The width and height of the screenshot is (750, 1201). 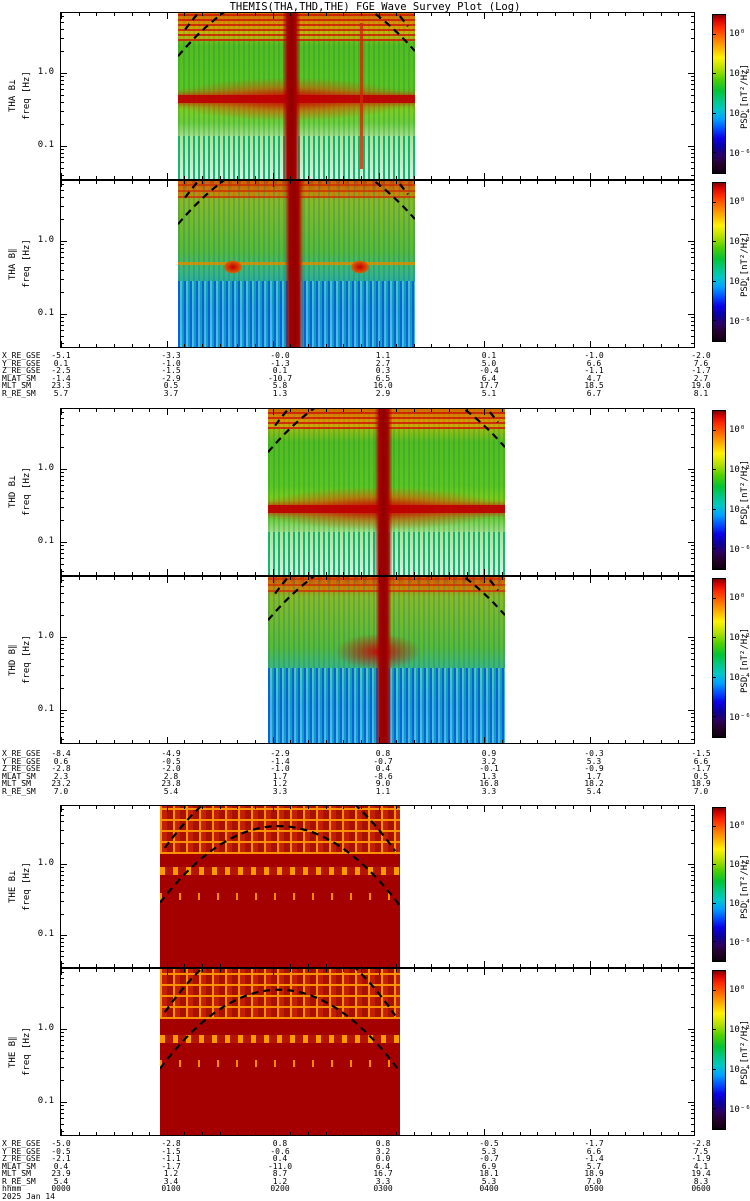 What do you see at coordinates (280, 363) in the screenshot?
I see `eph-value: -1.3` at bounding box center [280, 363].